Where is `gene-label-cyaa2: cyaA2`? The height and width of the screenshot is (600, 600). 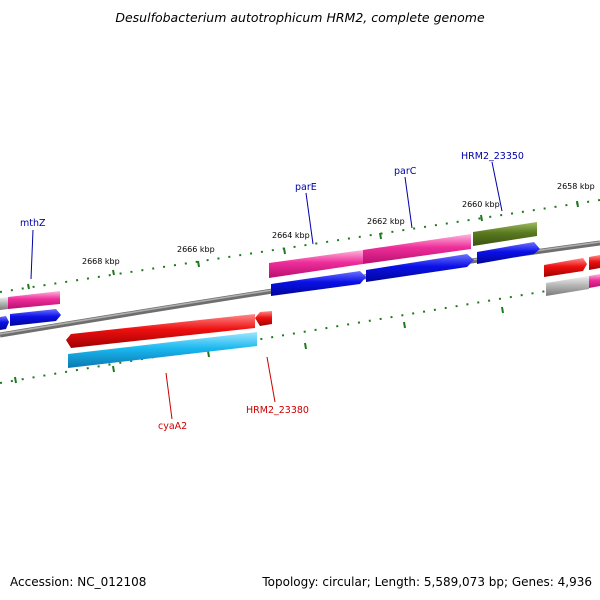
gene-label-cyaa2: cyaA2 is located at coordinates (172, 426).